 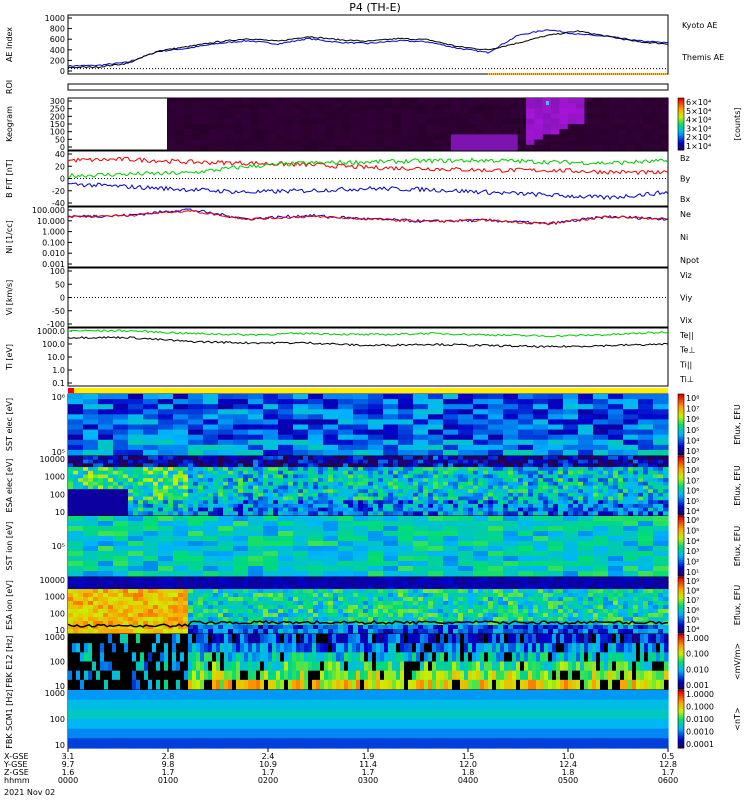 I want to click on bfield-ytick-label: 40, so click(x=60, y=154).